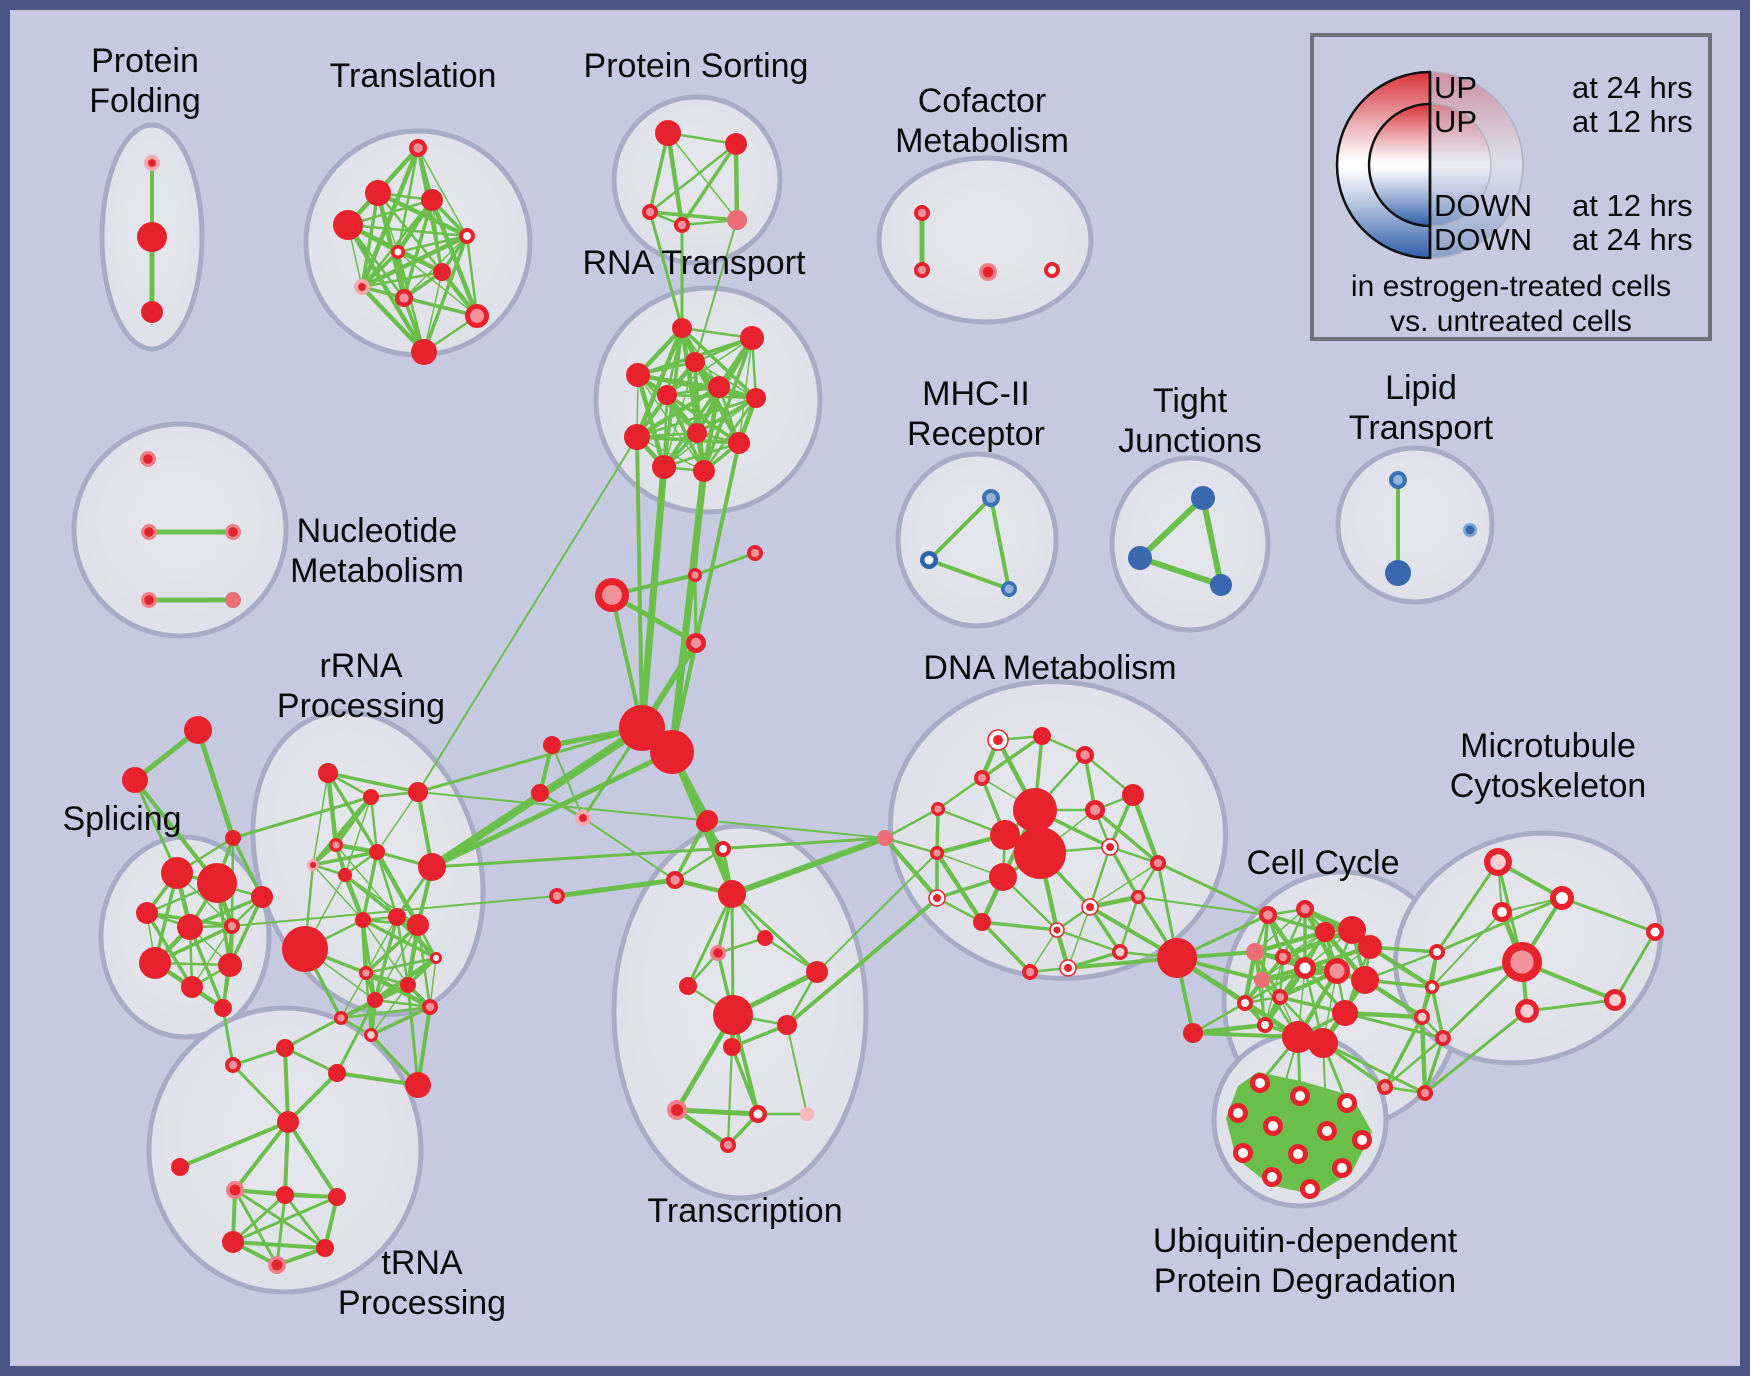 This screenshot has width=1750, height=1376. Describe the element at coordinates (1635, 966) in the screenshot. I see `edge-microtubule-cytoskeleton` at that location.